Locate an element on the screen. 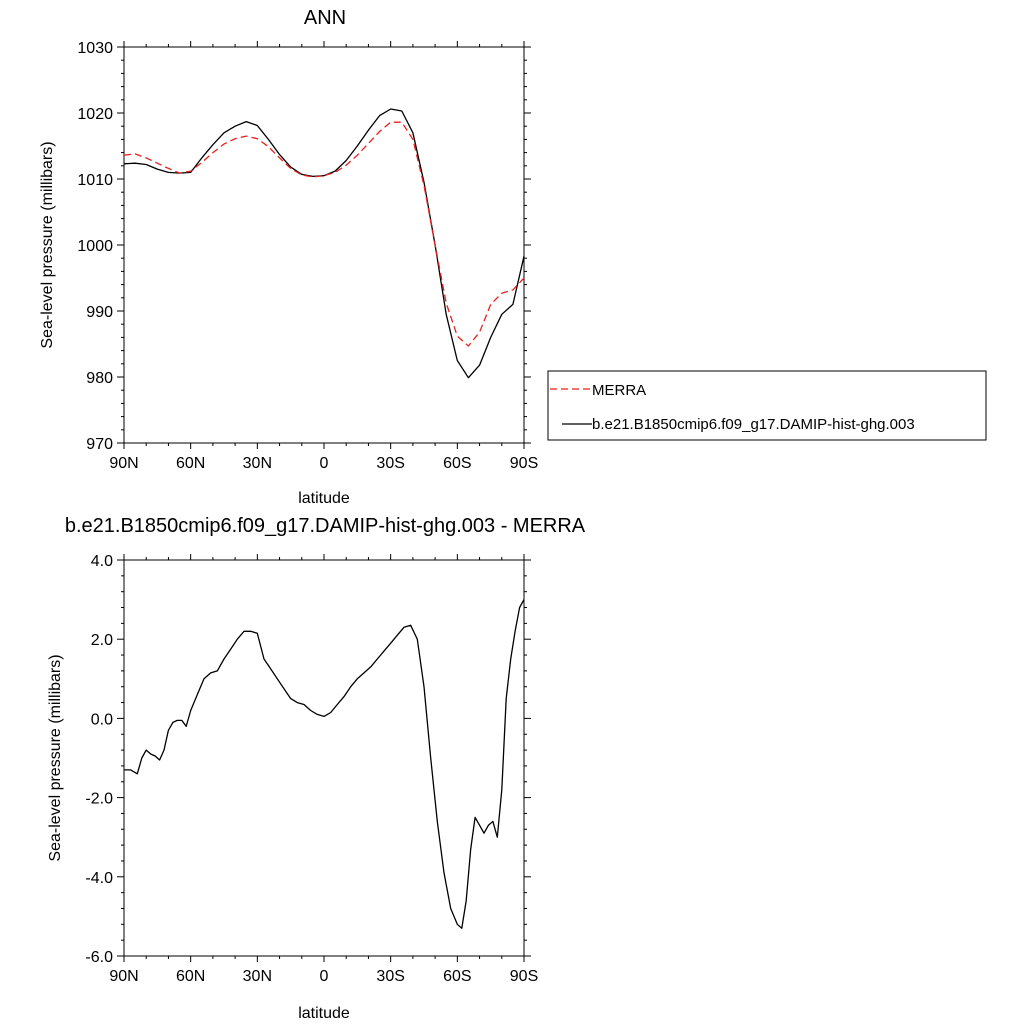  bottom-x-axis-label: latitude is located at coordinates (324, 1013).